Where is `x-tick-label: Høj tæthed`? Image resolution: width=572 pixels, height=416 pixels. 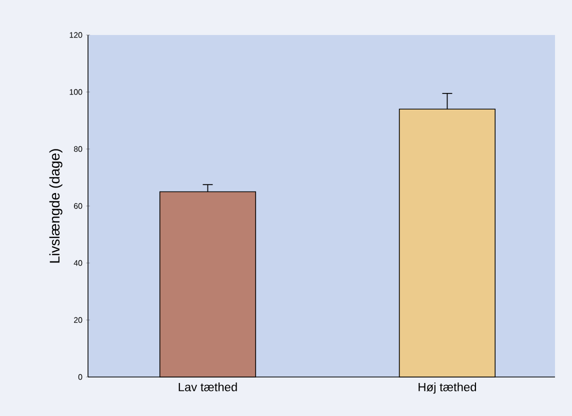 x-tick-label: Høj tæthed is located at coordinates (447, 388).